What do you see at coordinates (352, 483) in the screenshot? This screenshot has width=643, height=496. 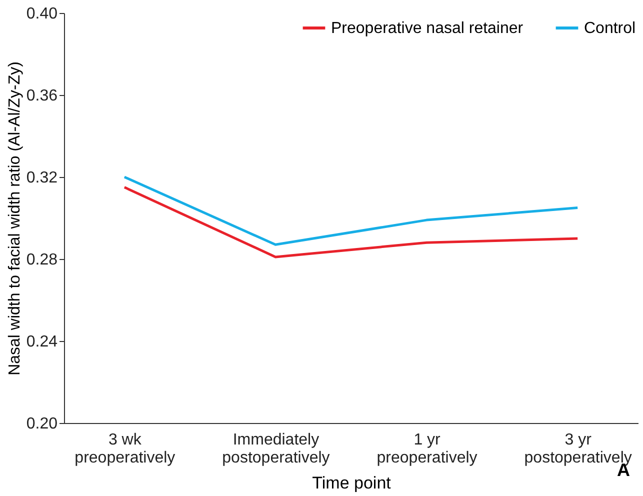 I see `x-axis-title: Time point` at bounding box center [352, 483].